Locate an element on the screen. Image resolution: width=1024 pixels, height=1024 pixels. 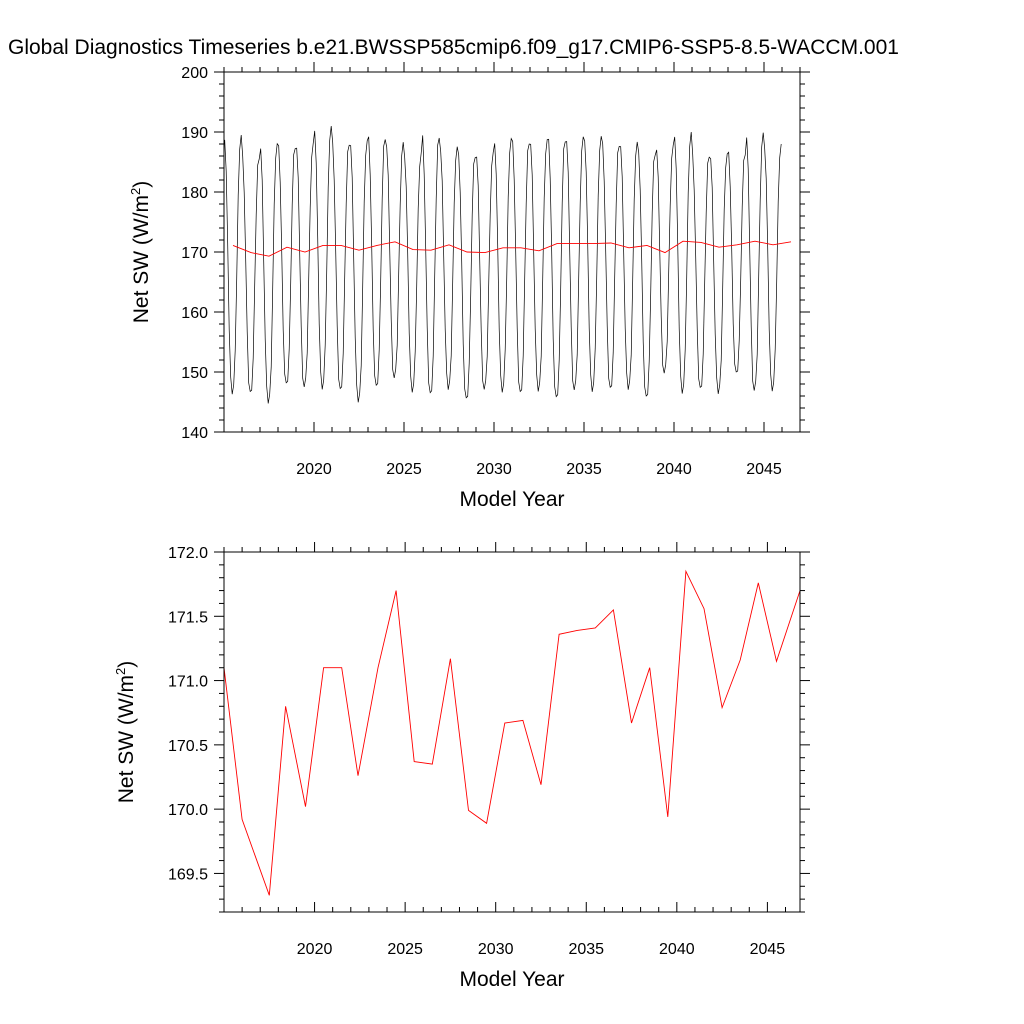
y-axis-title-bottom-suffix: ) is located at coordinates (126, 664).